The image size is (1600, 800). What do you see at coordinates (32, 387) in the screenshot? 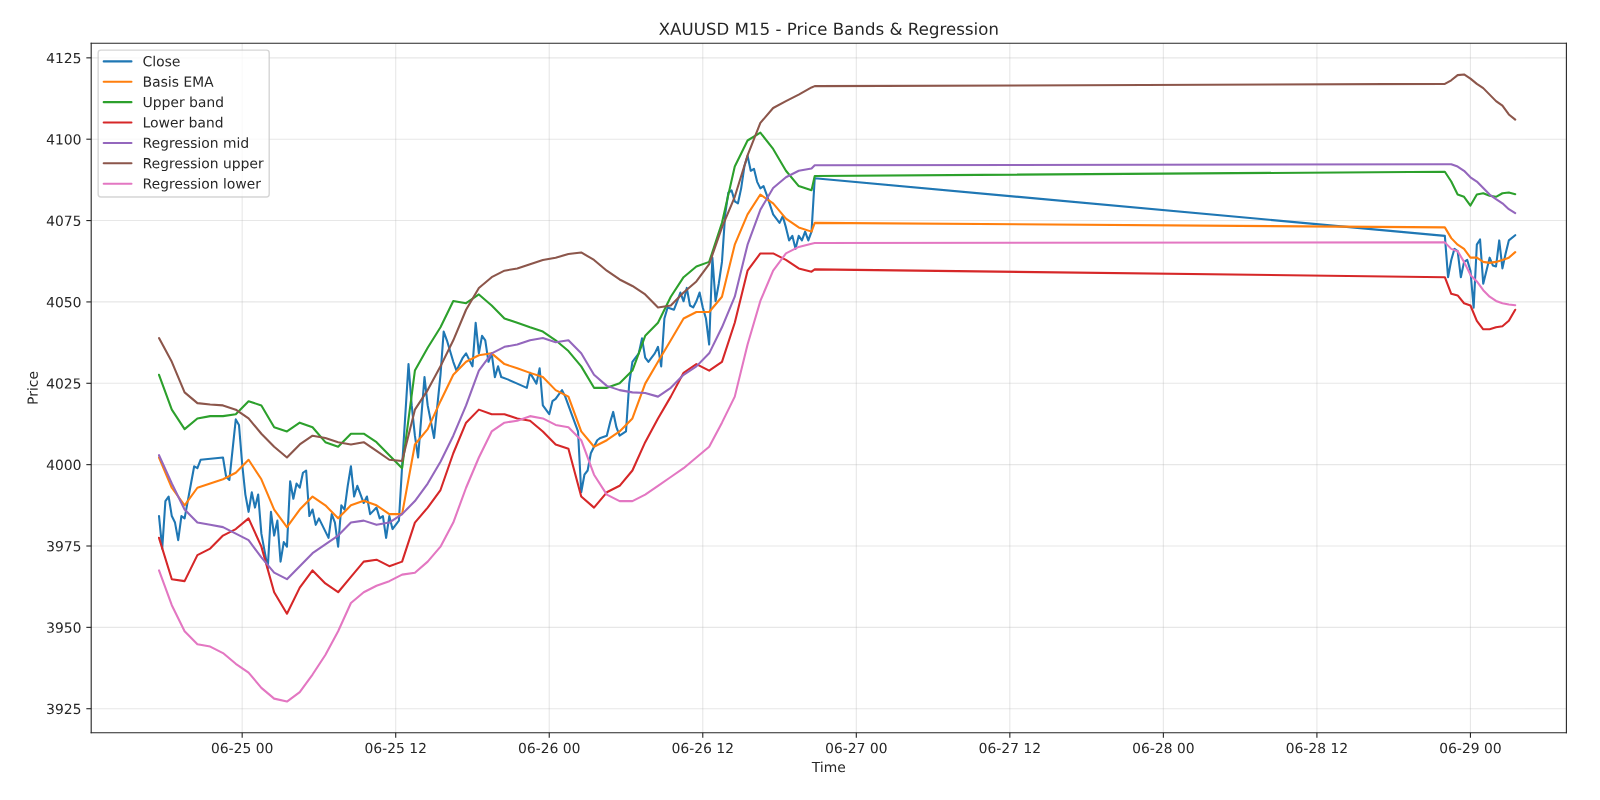
I see `y-axis-title: Price` at bounding box center [32, 387].